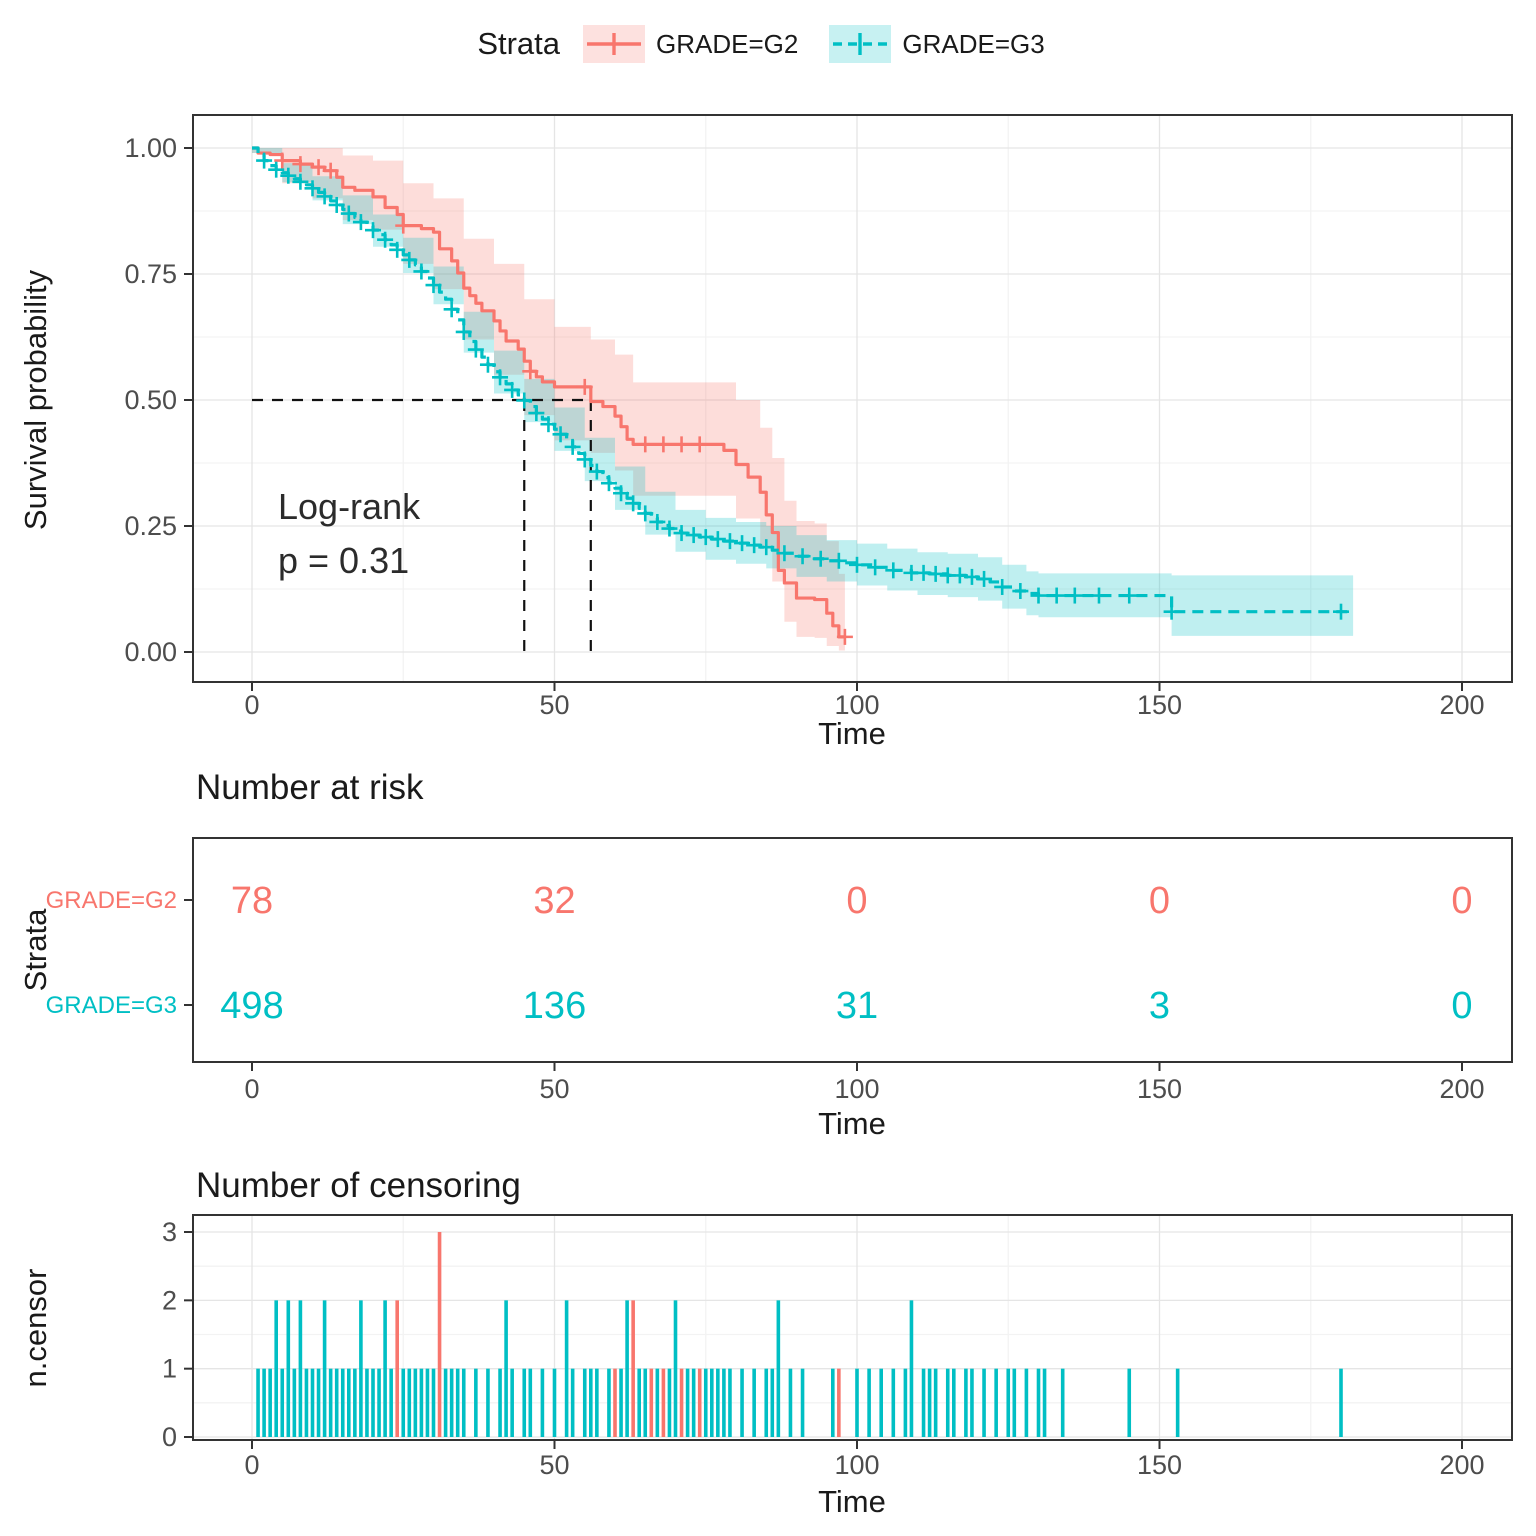  What do you see at coordinates (150, 148) in the screenshot?
I see `svg-text: 1.00` at bounding box center [150, 148].